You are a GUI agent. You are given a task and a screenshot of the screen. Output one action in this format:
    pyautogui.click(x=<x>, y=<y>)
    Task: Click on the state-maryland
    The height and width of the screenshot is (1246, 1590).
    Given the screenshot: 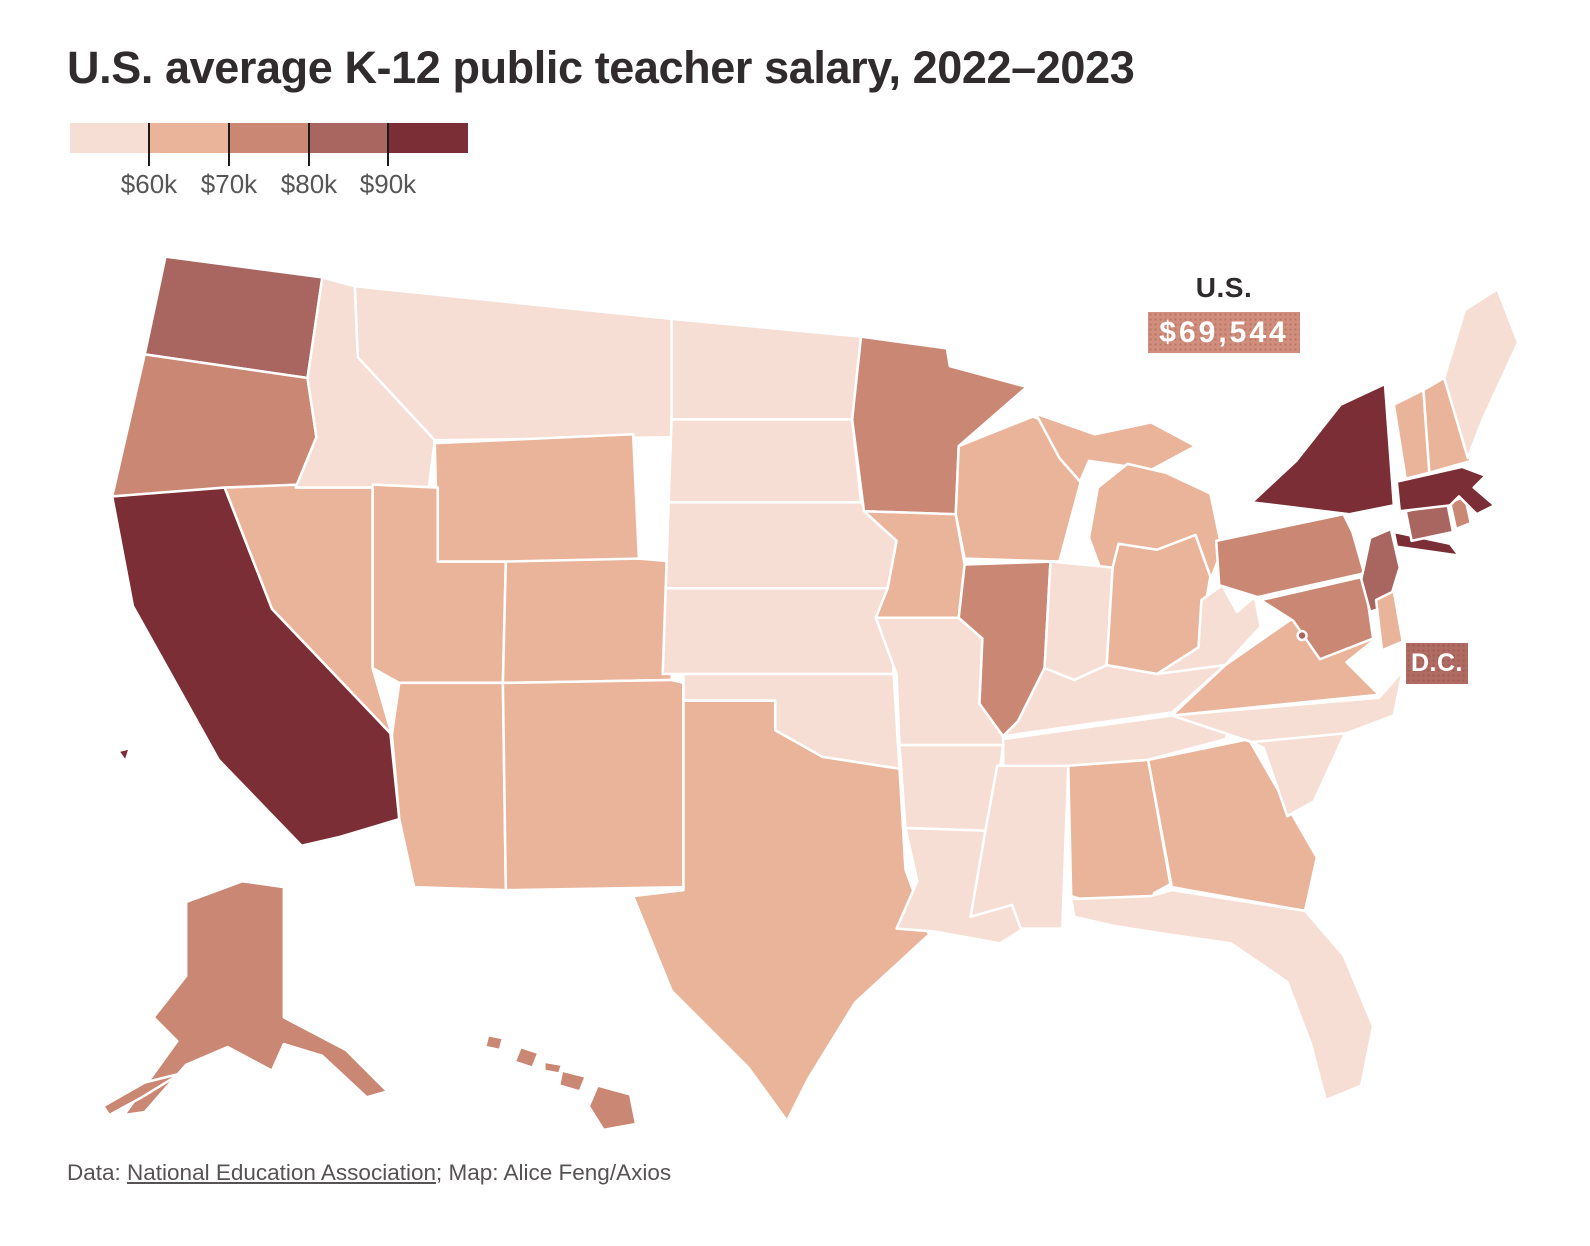 What is the action you would take?
    pyautogui.click(x=1317, y=618)
    